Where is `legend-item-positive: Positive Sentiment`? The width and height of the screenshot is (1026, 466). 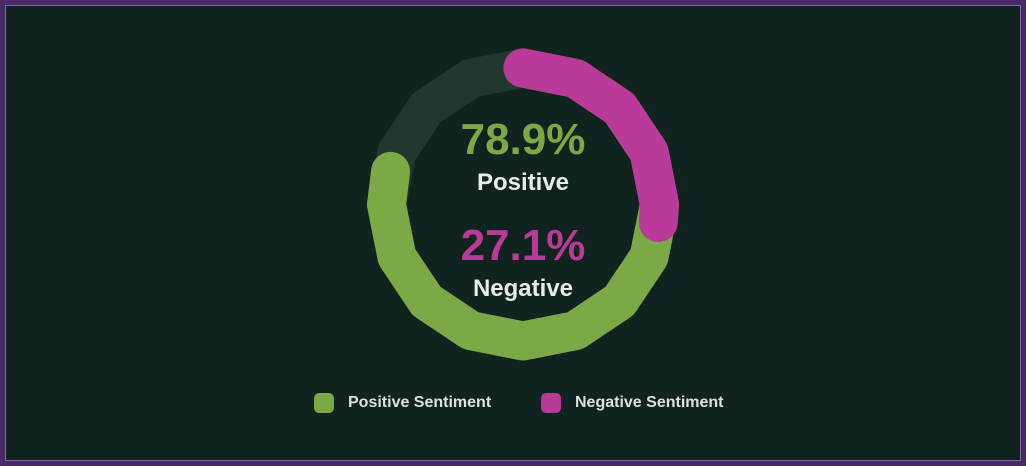
legend-item-positive: Positive Sentiment is located at coordinates (402, 403).